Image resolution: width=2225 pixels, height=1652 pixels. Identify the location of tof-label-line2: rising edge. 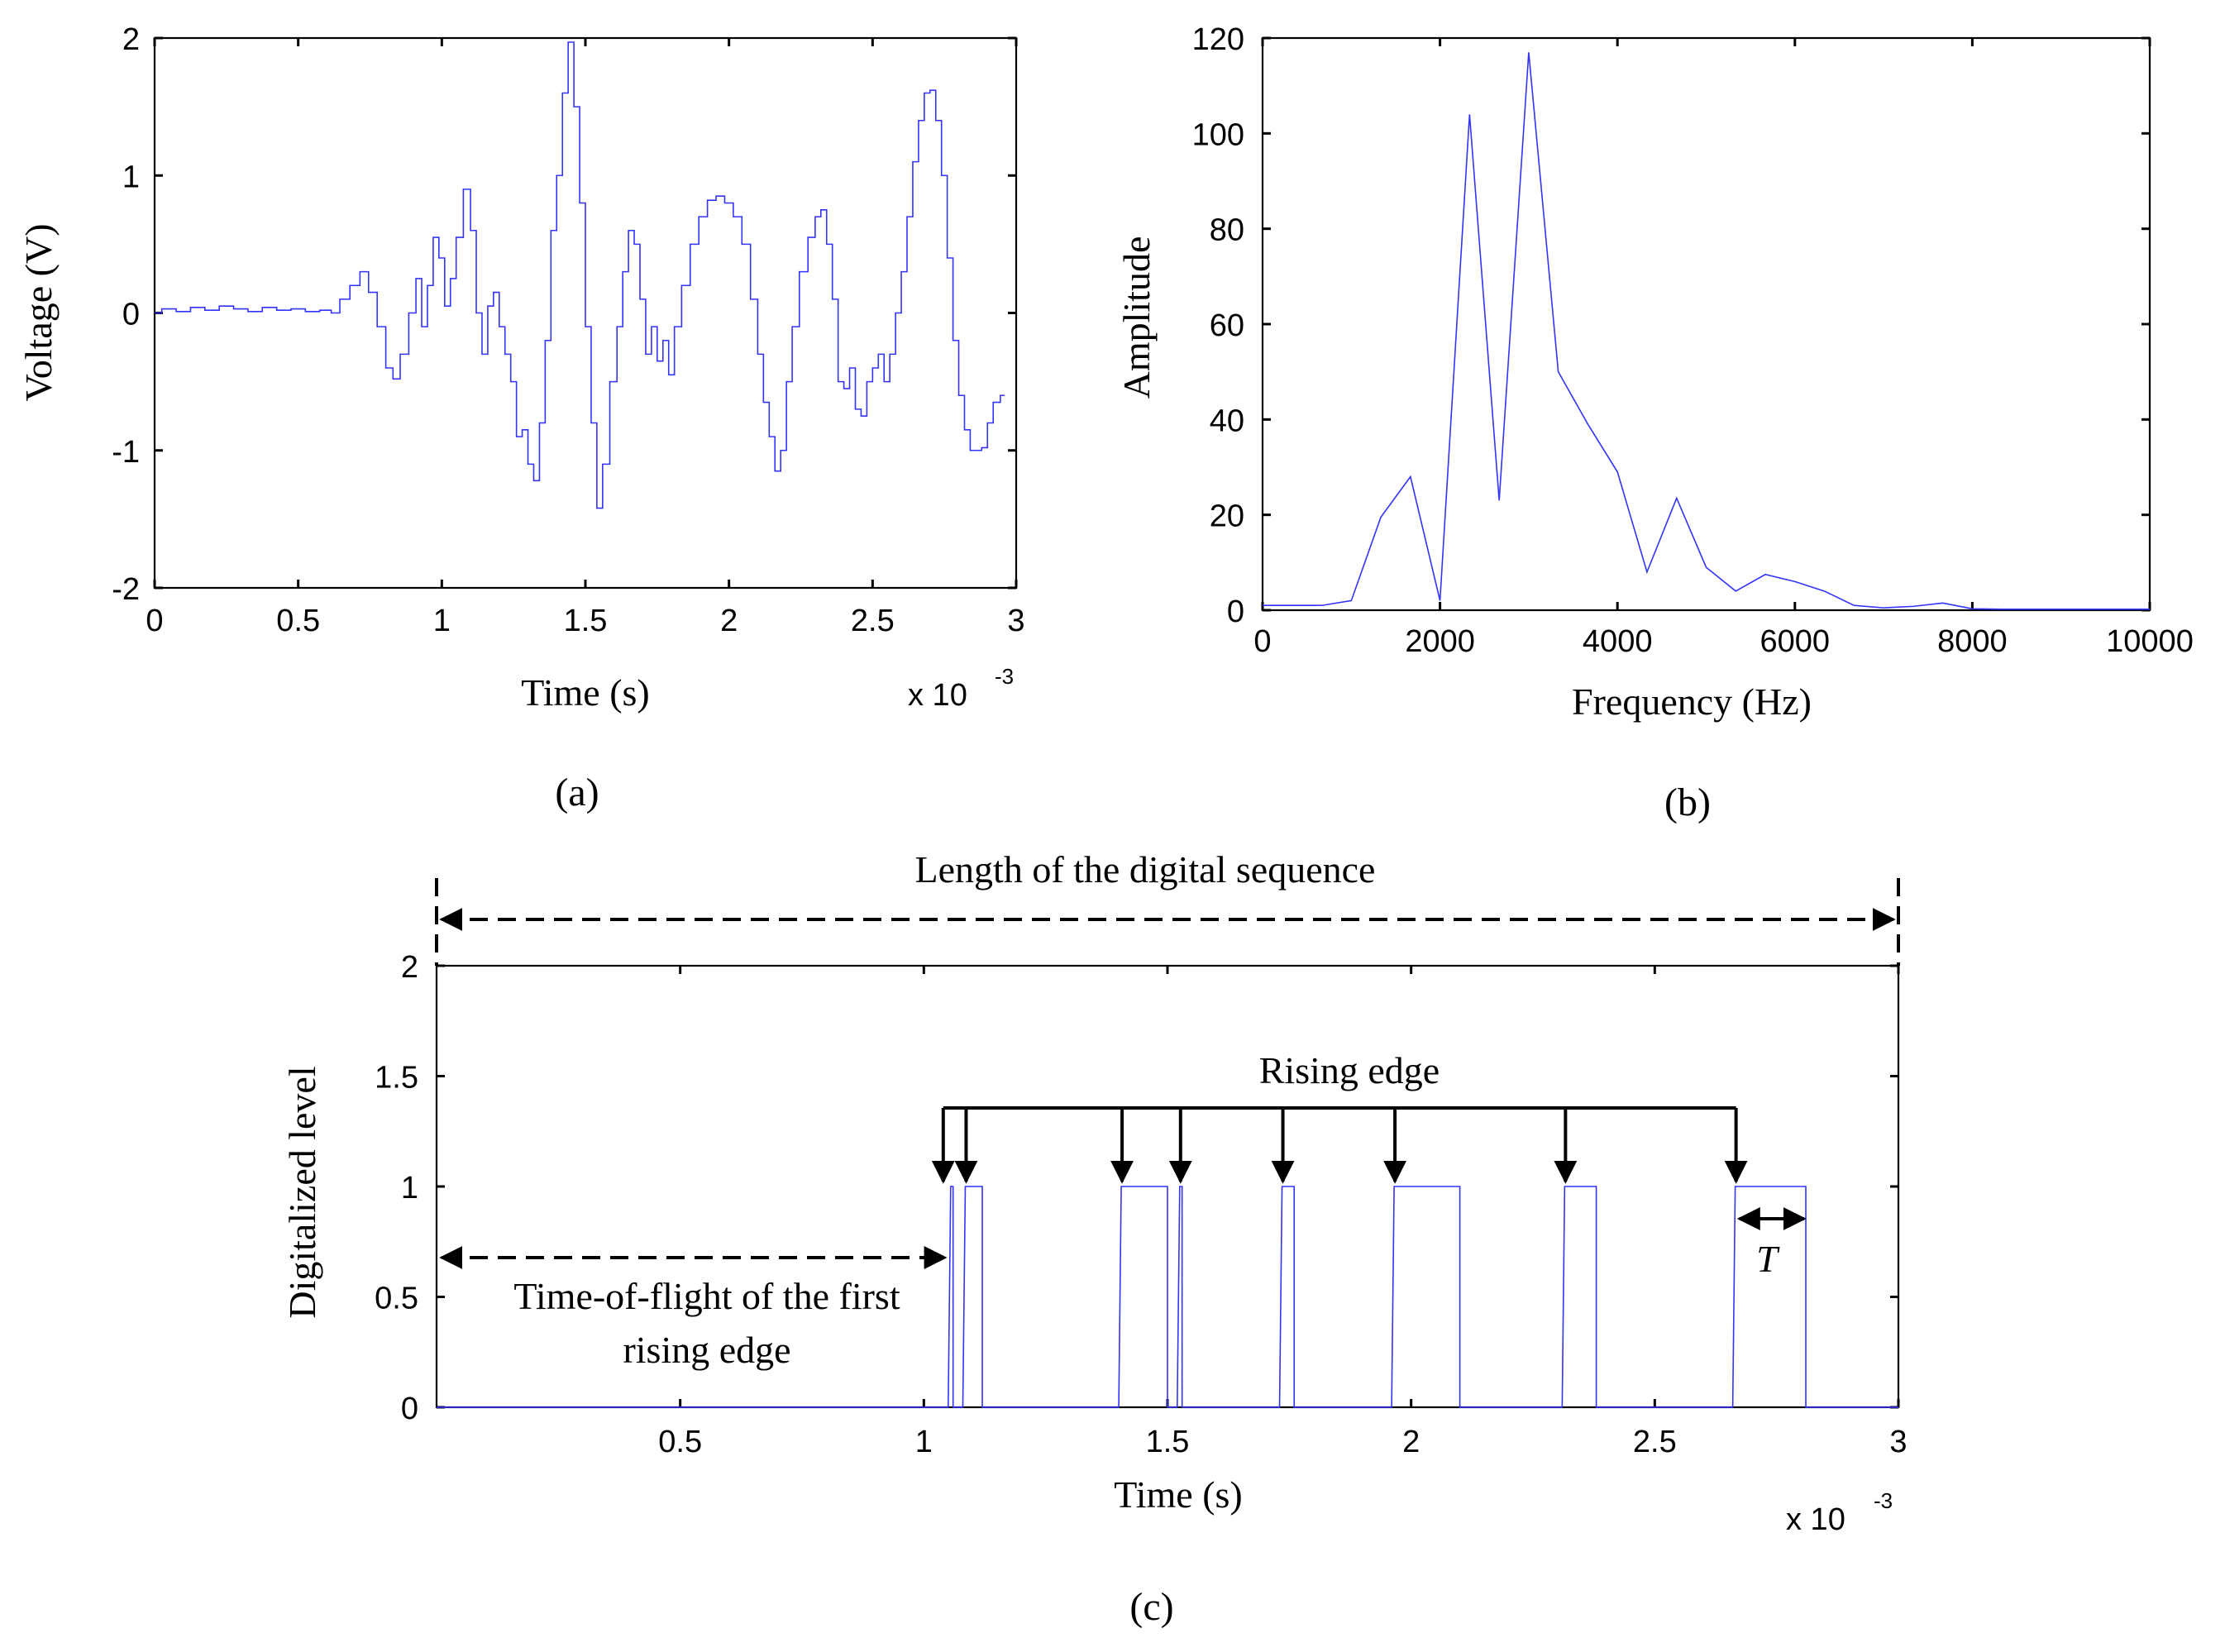
(706, 1350).